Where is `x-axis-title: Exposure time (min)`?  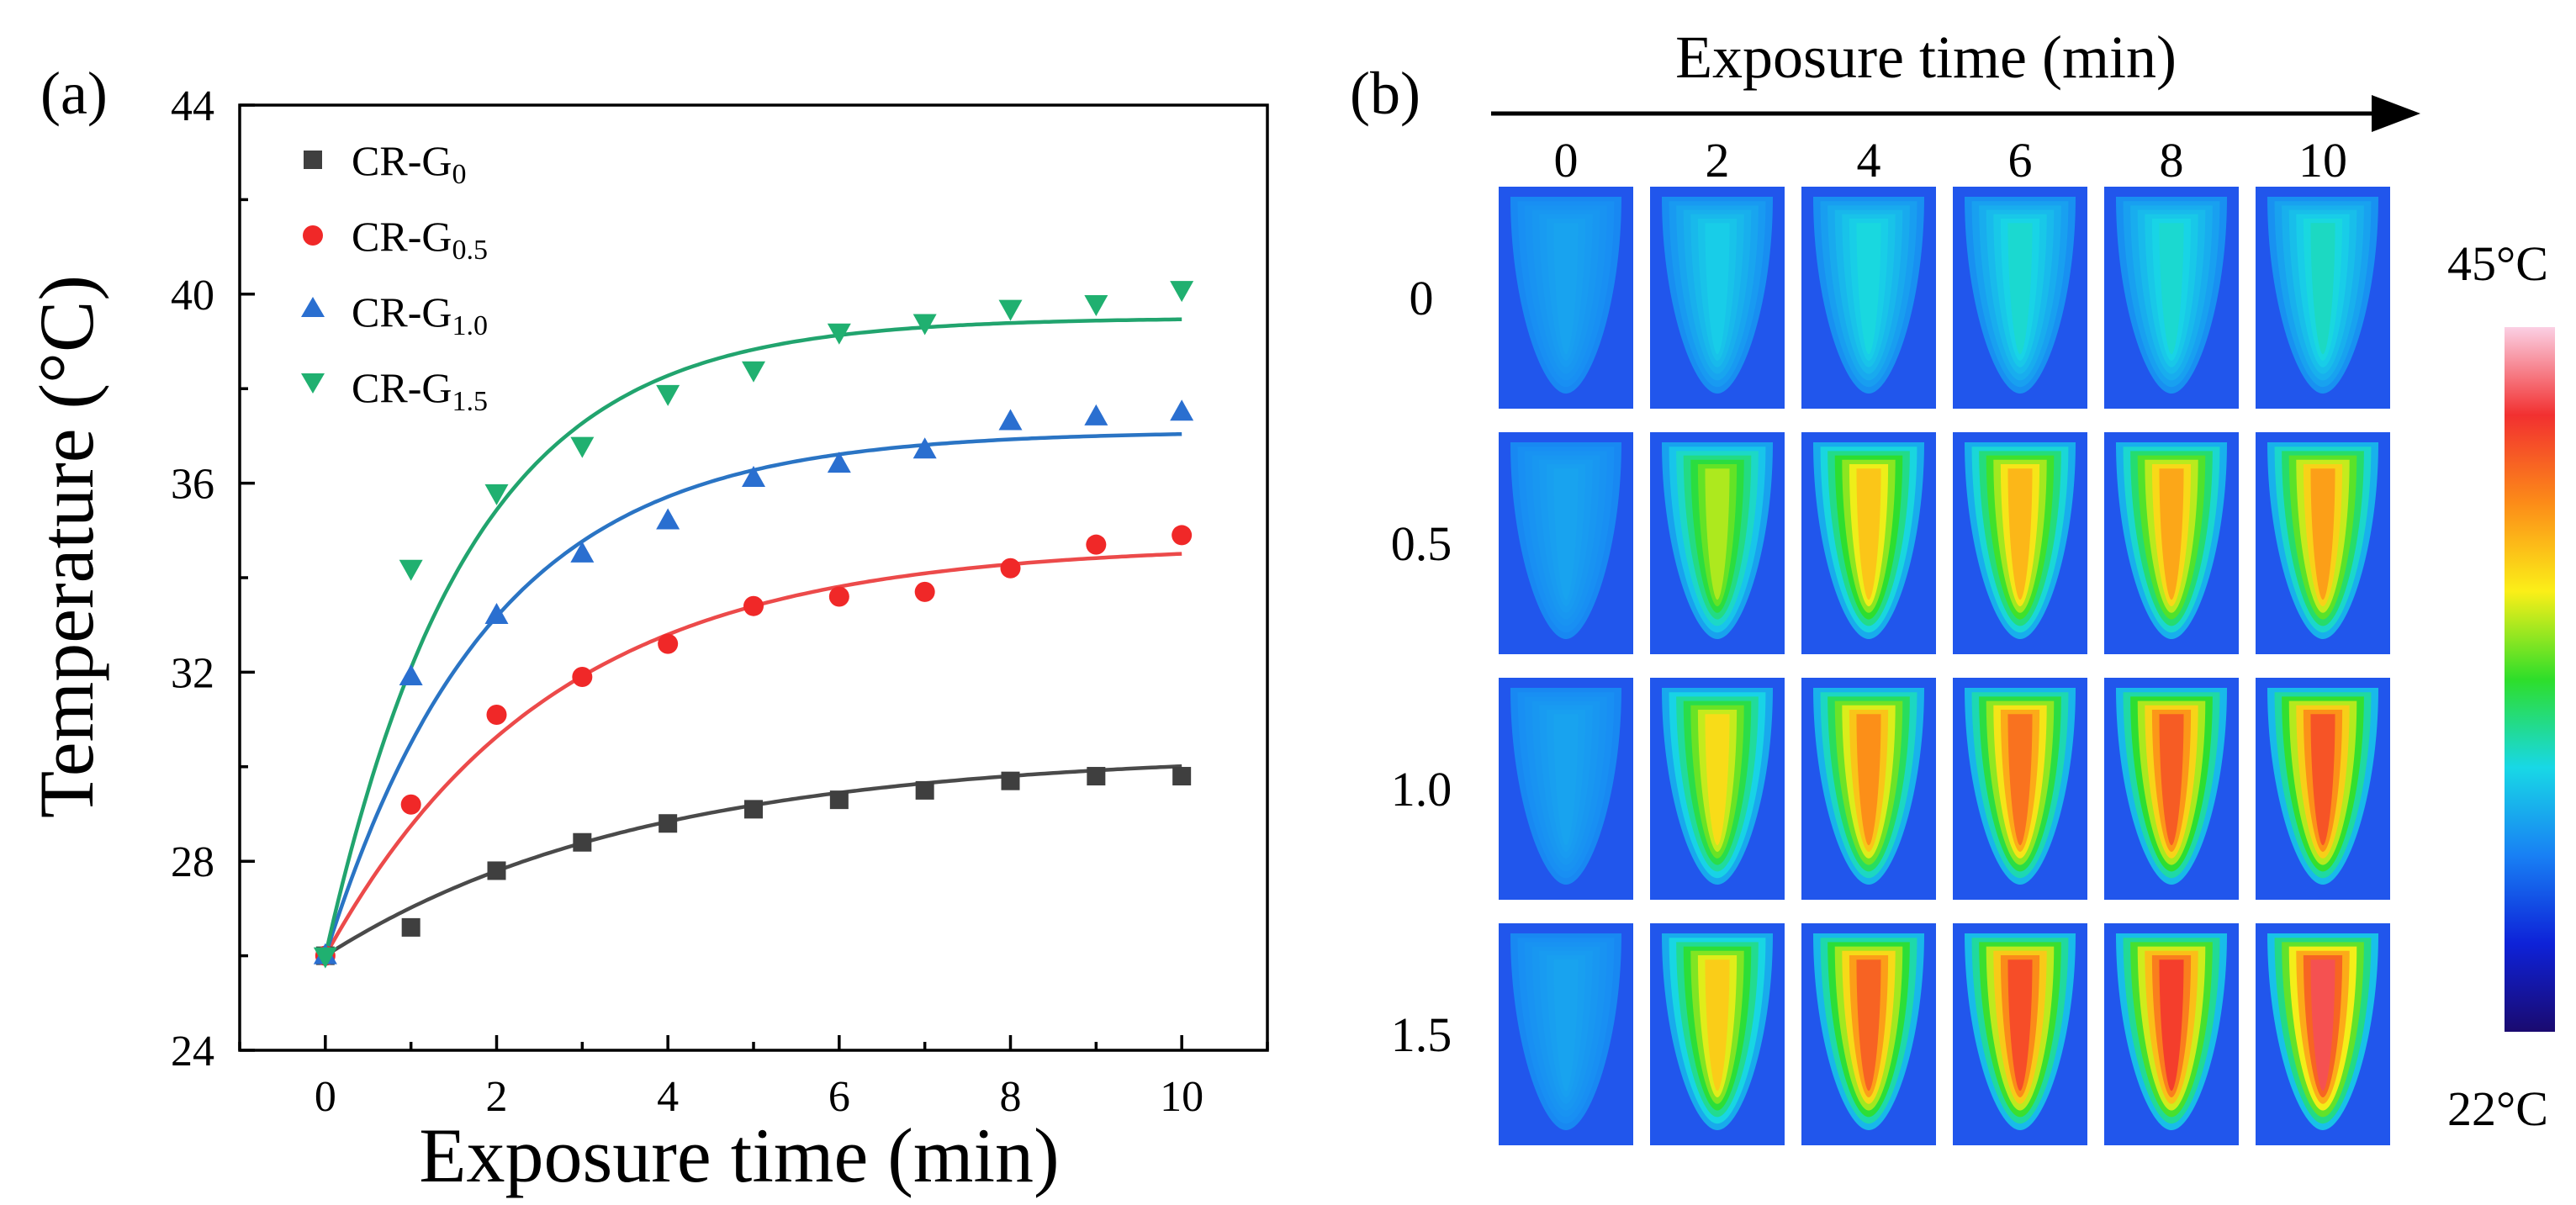 x-axis-title: Exposure time (min) is located at coordinates (739, 1155).